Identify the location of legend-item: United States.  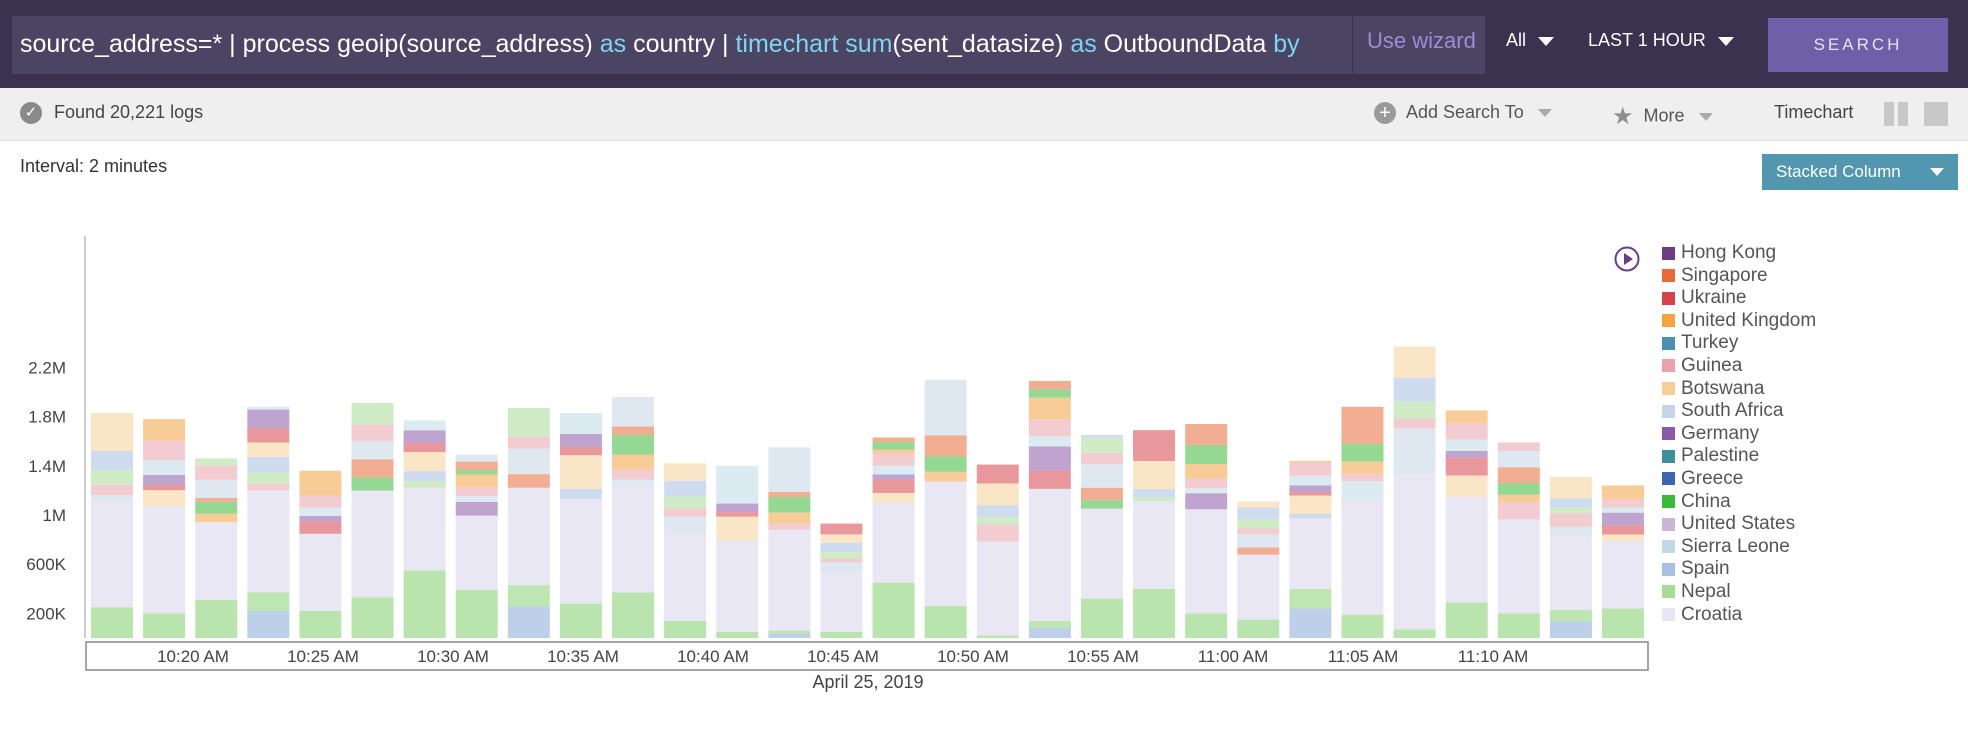
(1807, 524).